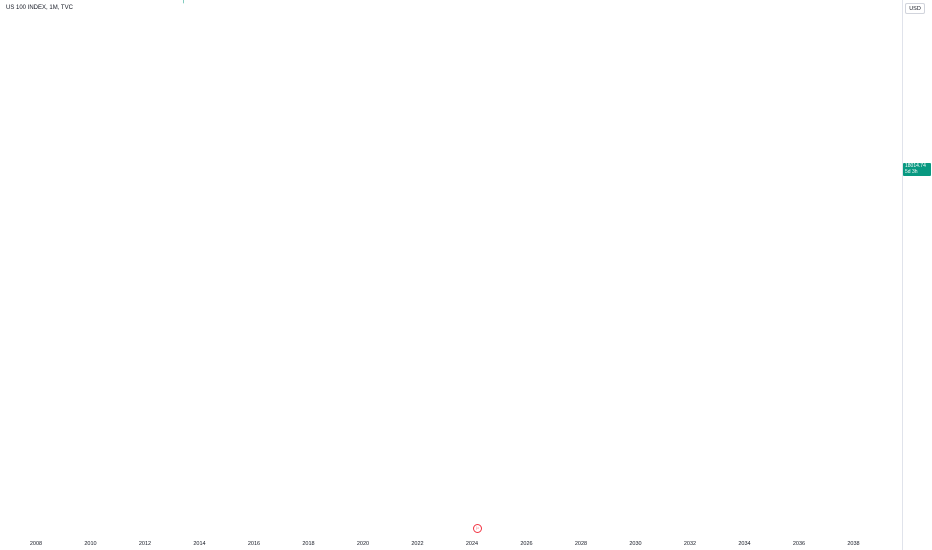 The width and height of the screenshot is (932, 550). Describe the element at coordinates (39, 8) in the screenshot. I see `symbol-title: US 100 INDEX, 1M, TVC` at that location.